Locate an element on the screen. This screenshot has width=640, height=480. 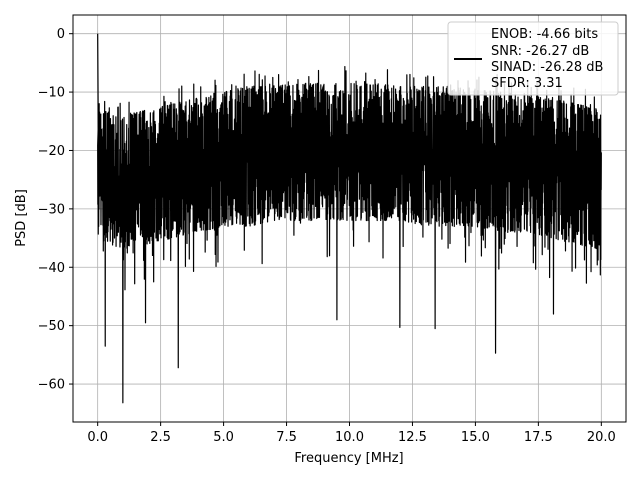
y-tick-label: −40 is located at coordinates (51, 268).